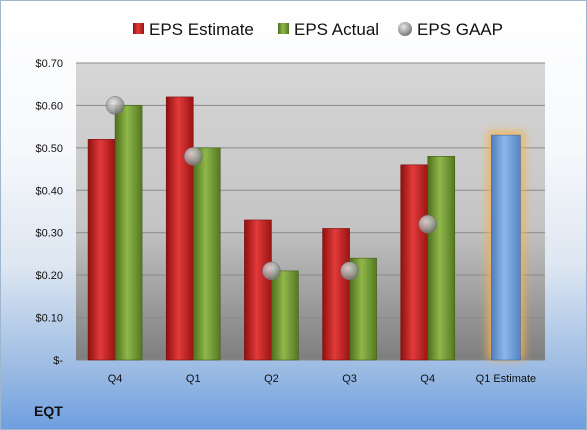 This screenshot has height=430, width=587. Describe the element at coordinates (506, 247) in the screenshot. I see `bar-eps-forecast` at that location.